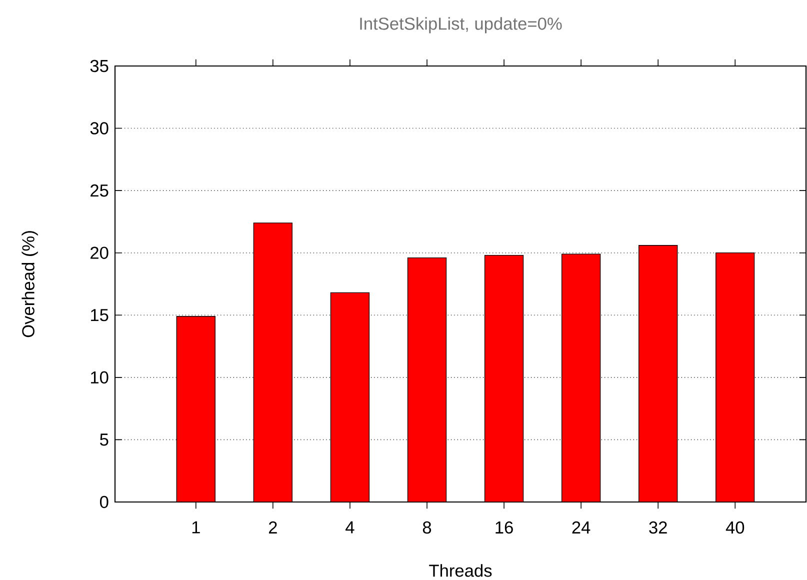 Image resolution: width=807 pixels, height=580 pixels. Describe the element at coordinates (350, 527) in the screenshot. I see `x-tick-label: 4` at that location.